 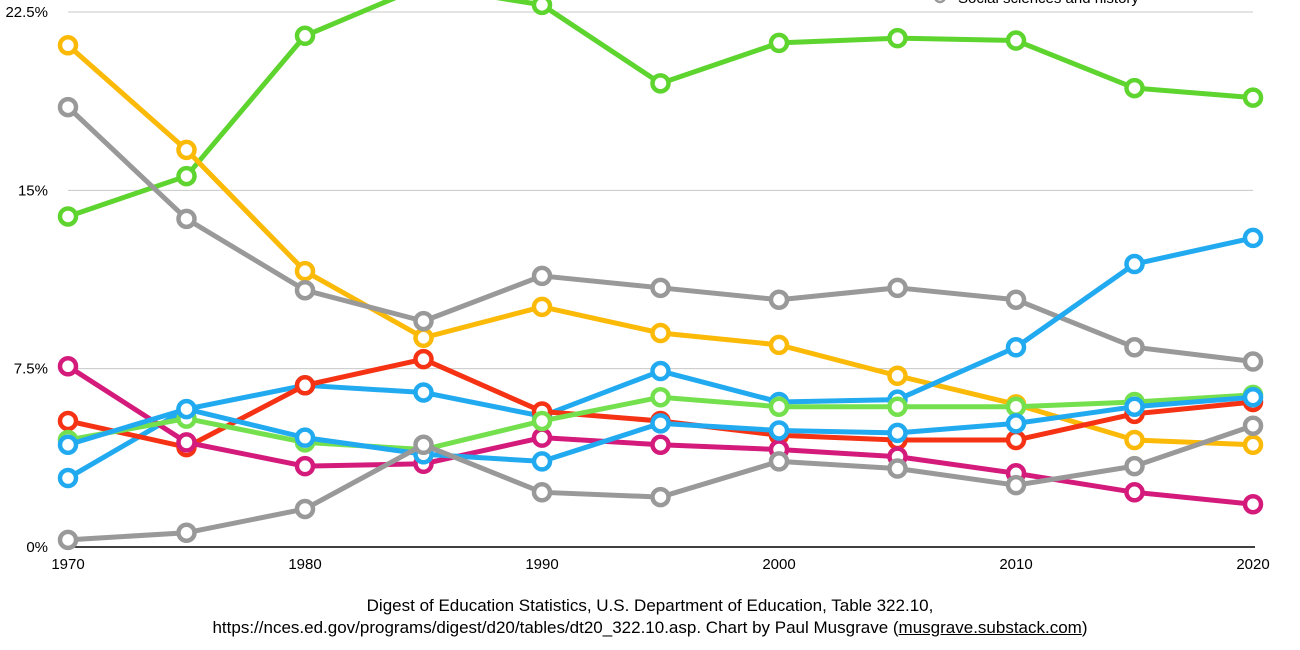 What do you see at coordinates (990, 627) in the screenshot?
I see `substack-link: musgrave.substack.com` at bounding box center [990, 627].